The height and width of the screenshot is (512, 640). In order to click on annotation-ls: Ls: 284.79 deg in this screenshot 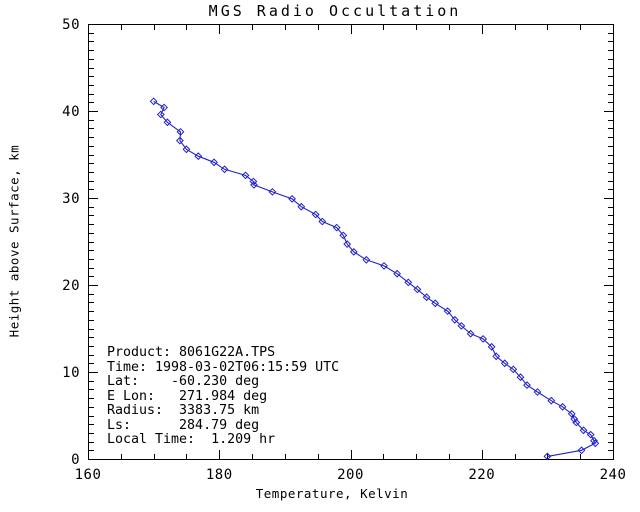, I will do `click(183, 425)`.